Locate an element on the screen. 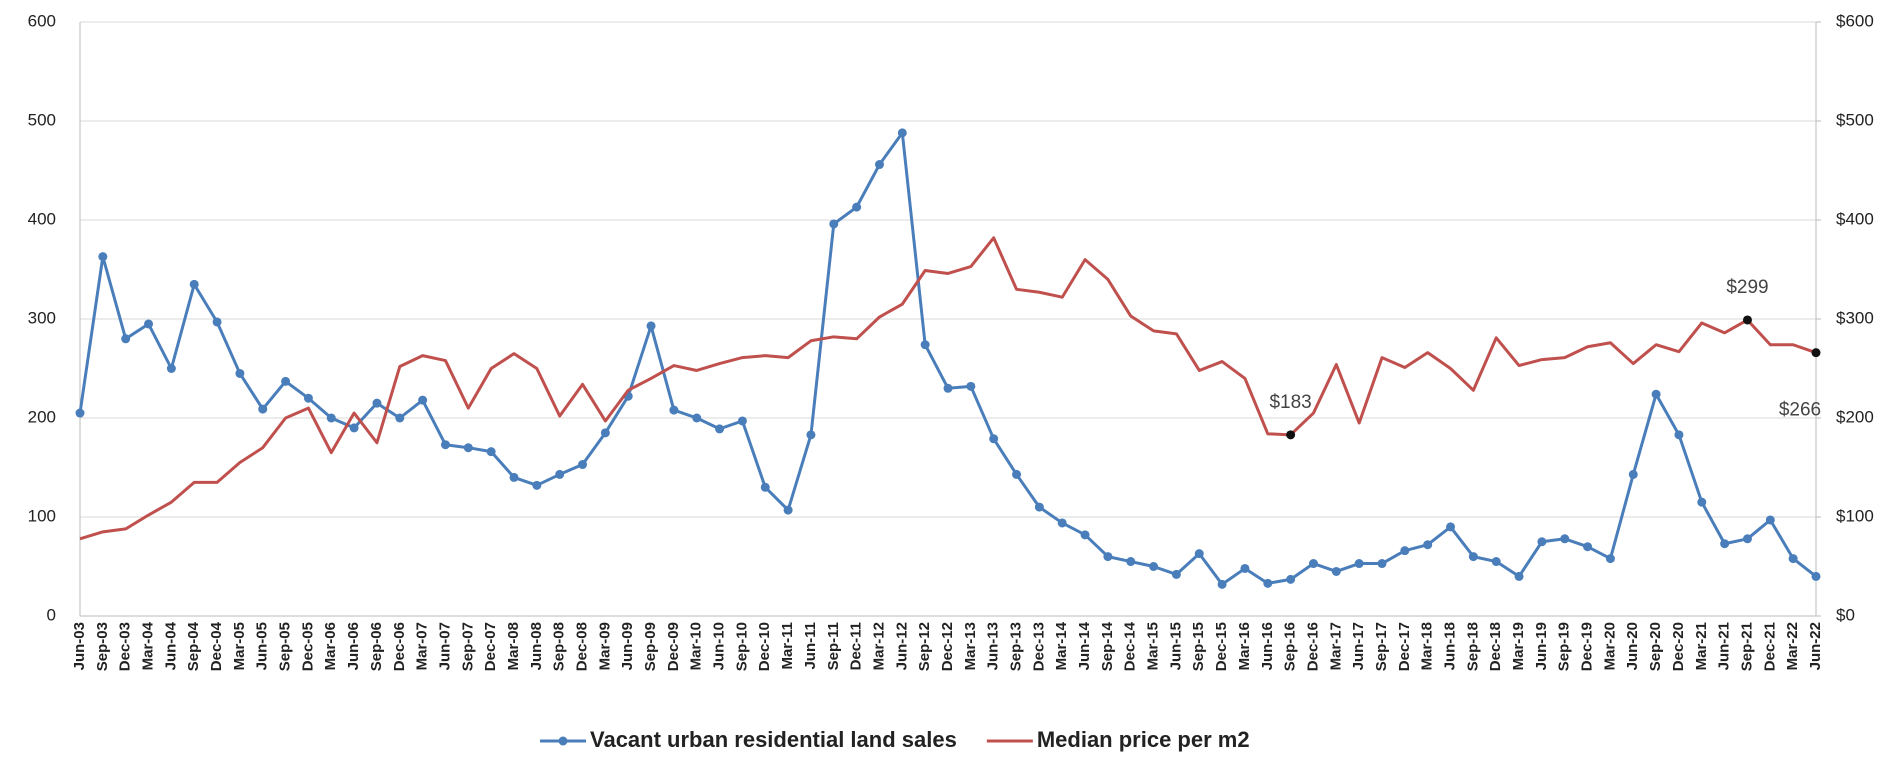 The width and height of the screenshot is (1893, 758). x-tick-label: Sep-05 is located at coordinates (285, 646).